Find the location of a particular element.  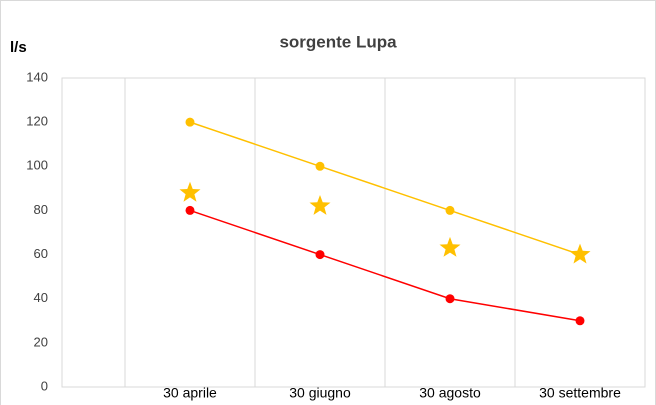

x-tick-label: 30 aprile is located at coordinates (190, 393).